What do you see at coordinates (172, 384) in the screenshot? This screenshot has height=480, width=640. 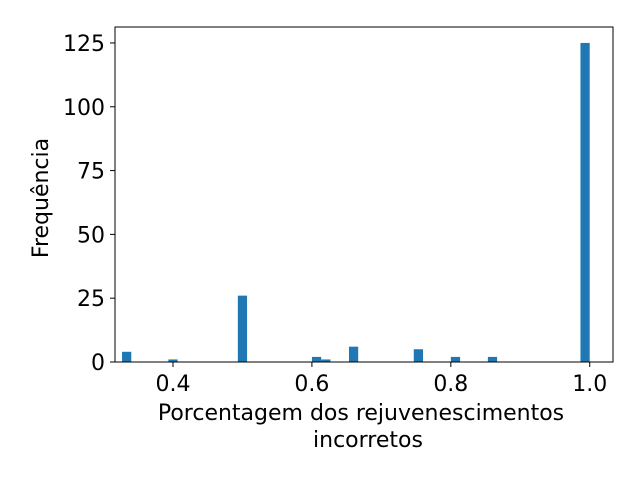 I see `x-tick-label: 0.4` at bounding box center [172, 384].